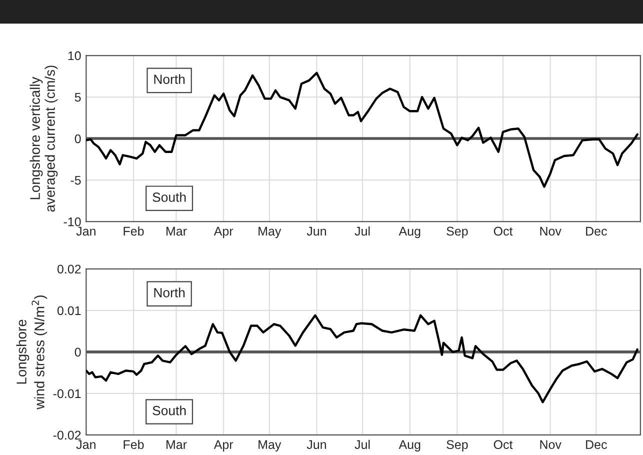  Describe the element at coordinates (67, 393) in the screenshot. I see `y-tick-label: -0.01` at that location.